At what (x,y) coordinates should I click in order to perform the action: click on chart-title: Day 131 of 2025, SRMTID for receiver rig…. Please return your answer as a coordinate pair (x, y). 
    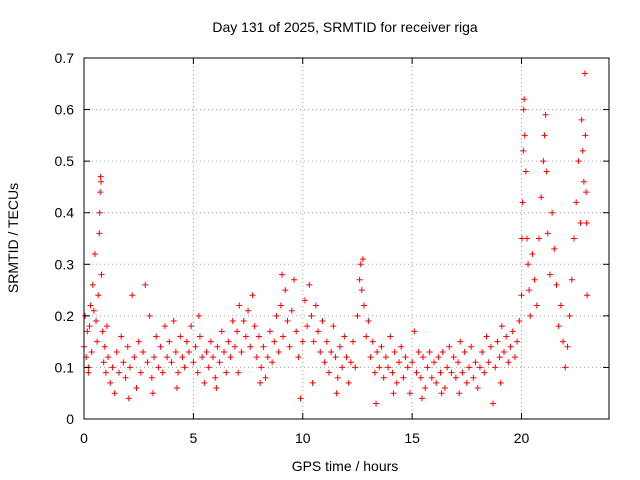
    Looking at the image, I should click on (345, 27).